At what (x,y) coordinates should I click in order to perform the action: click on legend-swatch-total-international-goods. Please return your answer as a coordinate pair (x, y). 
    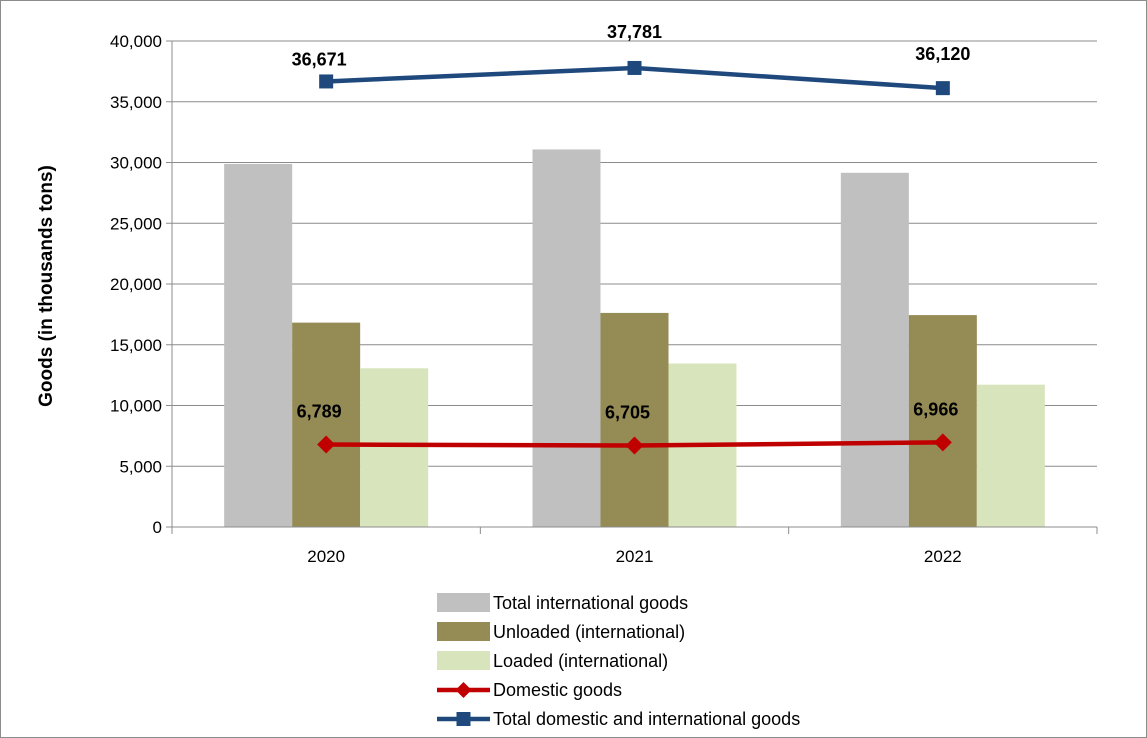
    Looking at the image, I should click on (463, 602).